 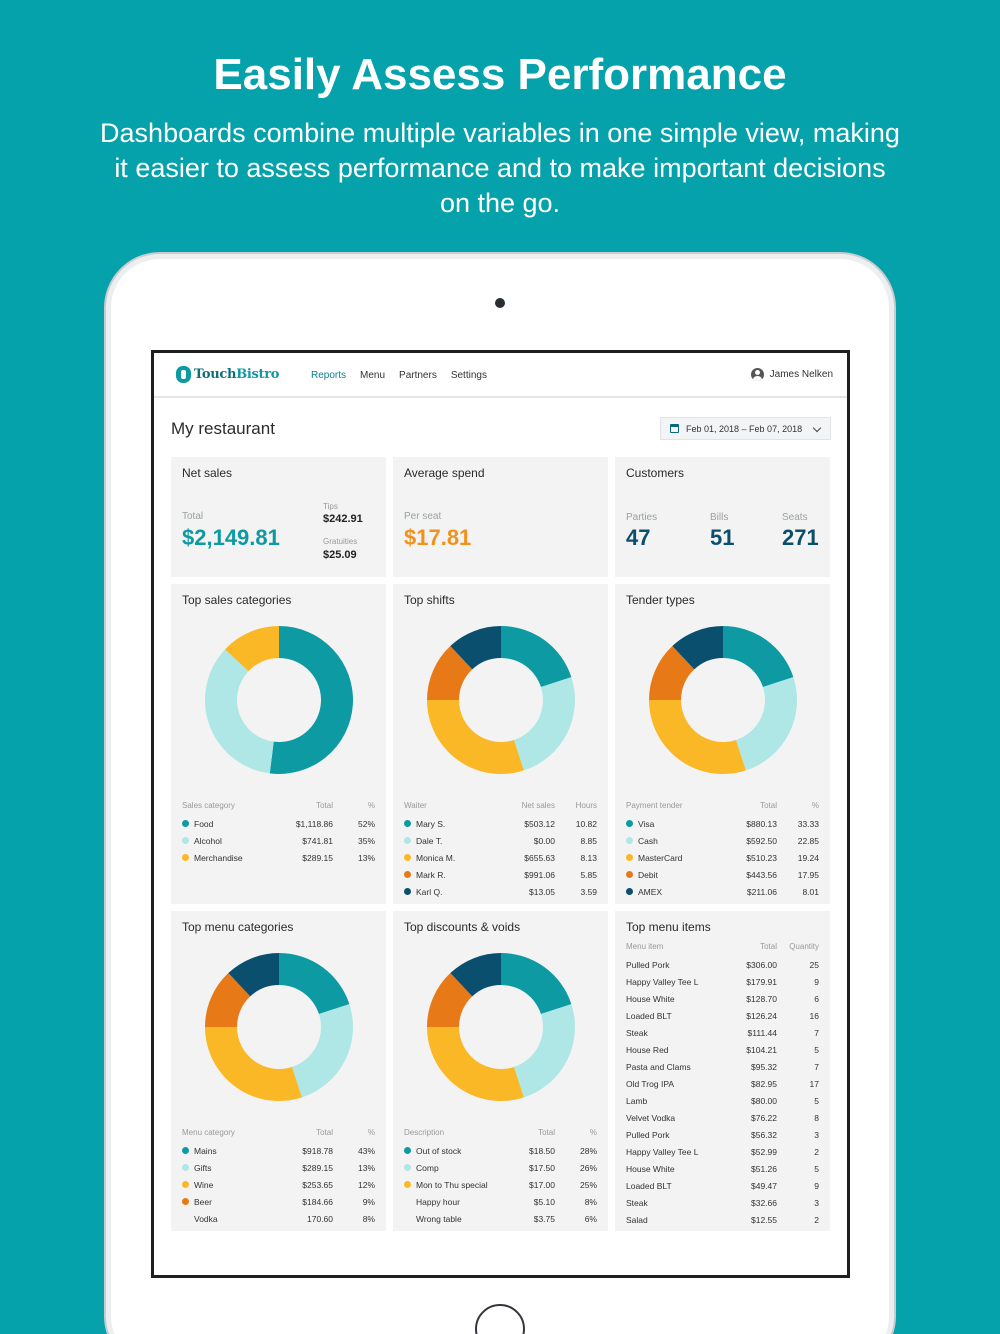 What do you see at coordinates (340, 541) in the screenshot?
I see `gratuities-label: Gratuities` at bounding box center [340, 541].